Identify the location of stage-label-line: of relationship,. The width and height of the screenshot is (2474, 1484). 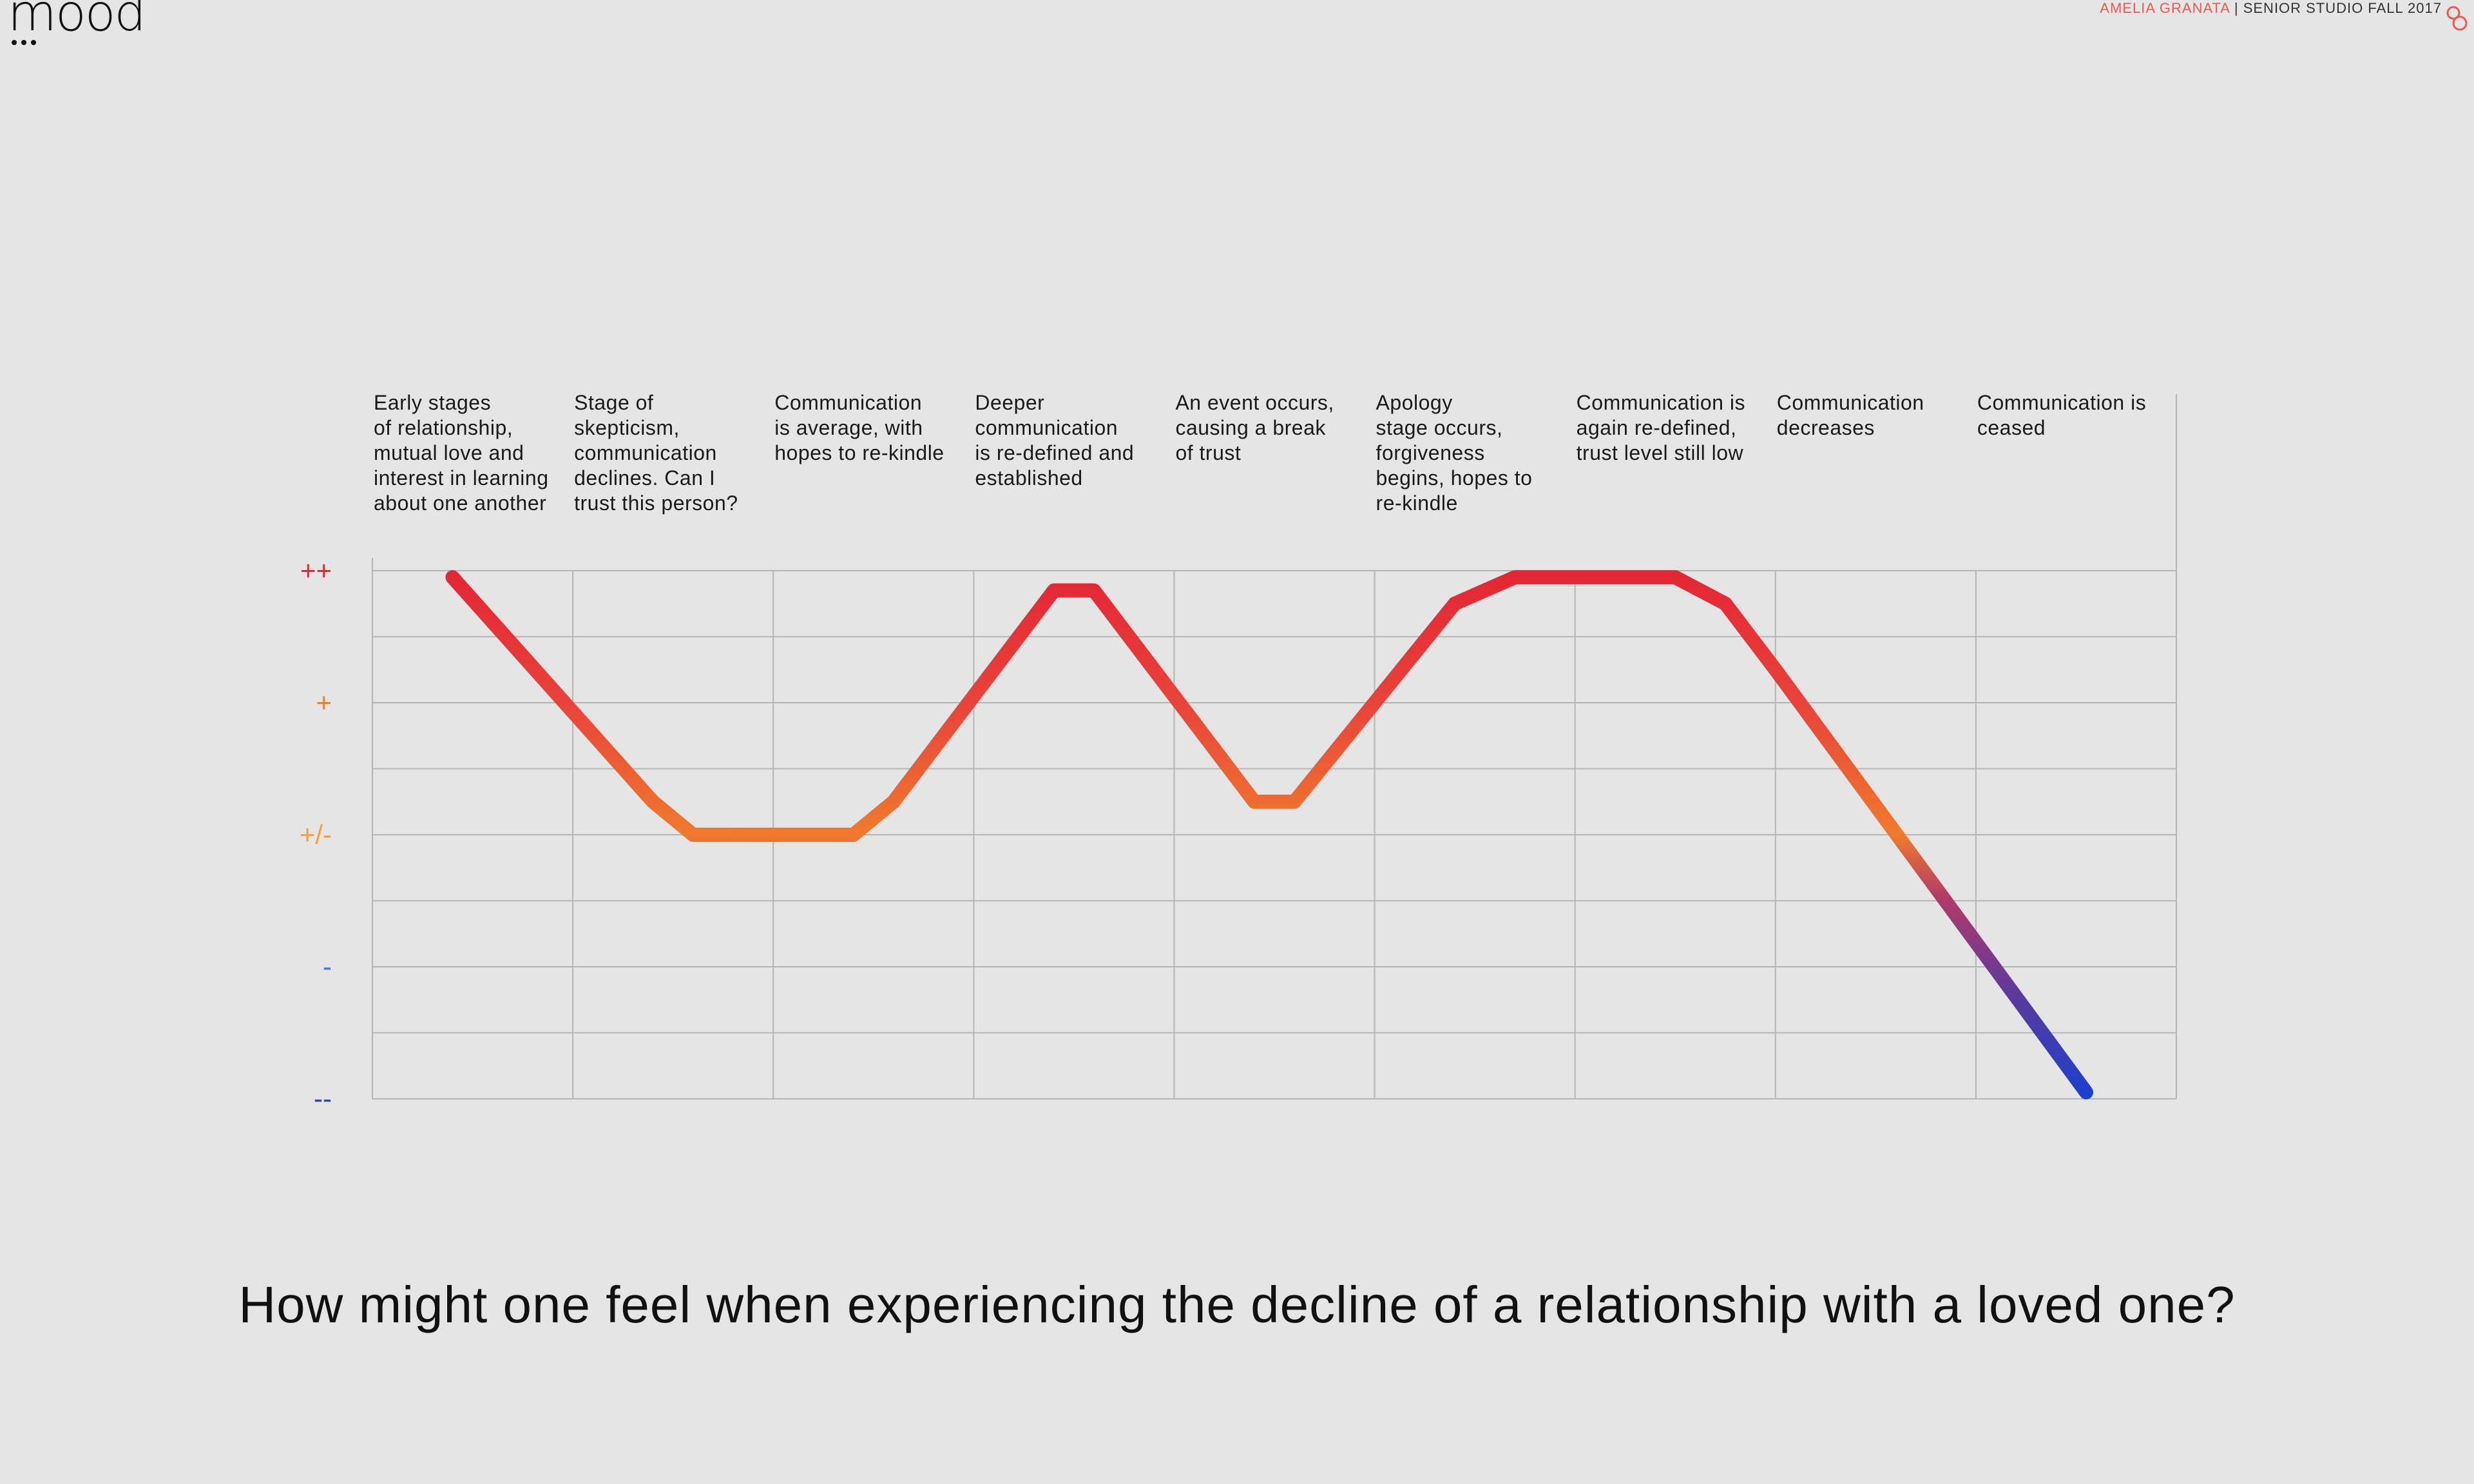
(443, 427).